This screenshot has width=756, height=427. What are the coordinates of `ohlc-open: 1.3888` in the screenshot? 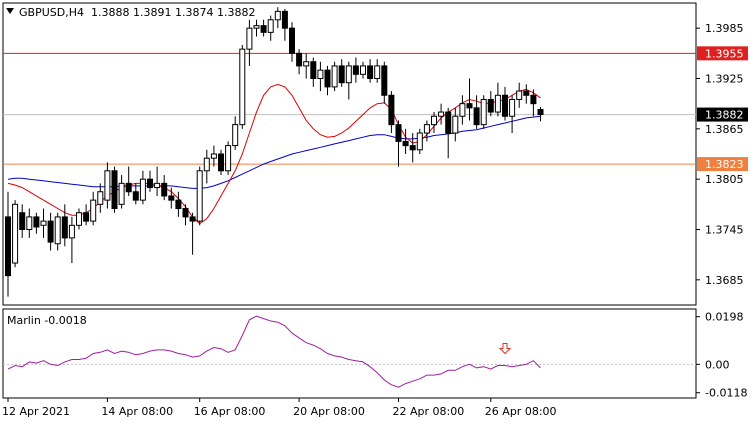 It's located at (110, 12).